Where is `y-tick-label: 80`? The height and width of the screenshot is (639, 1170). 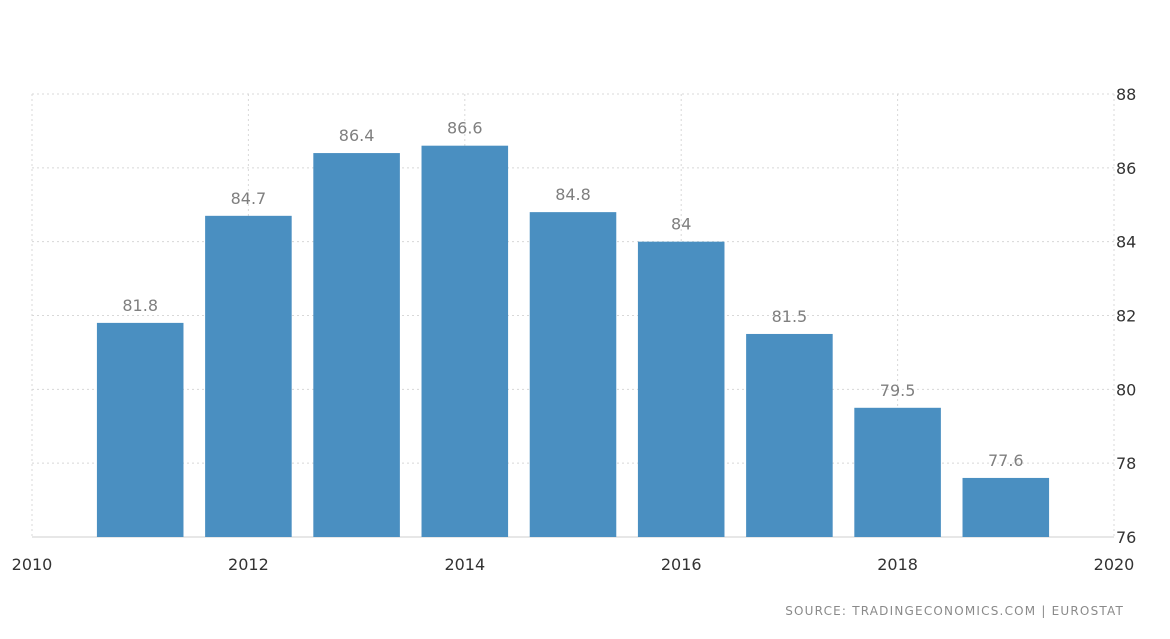
y-tick-label: 80 is located at coordinates (1126, 389).